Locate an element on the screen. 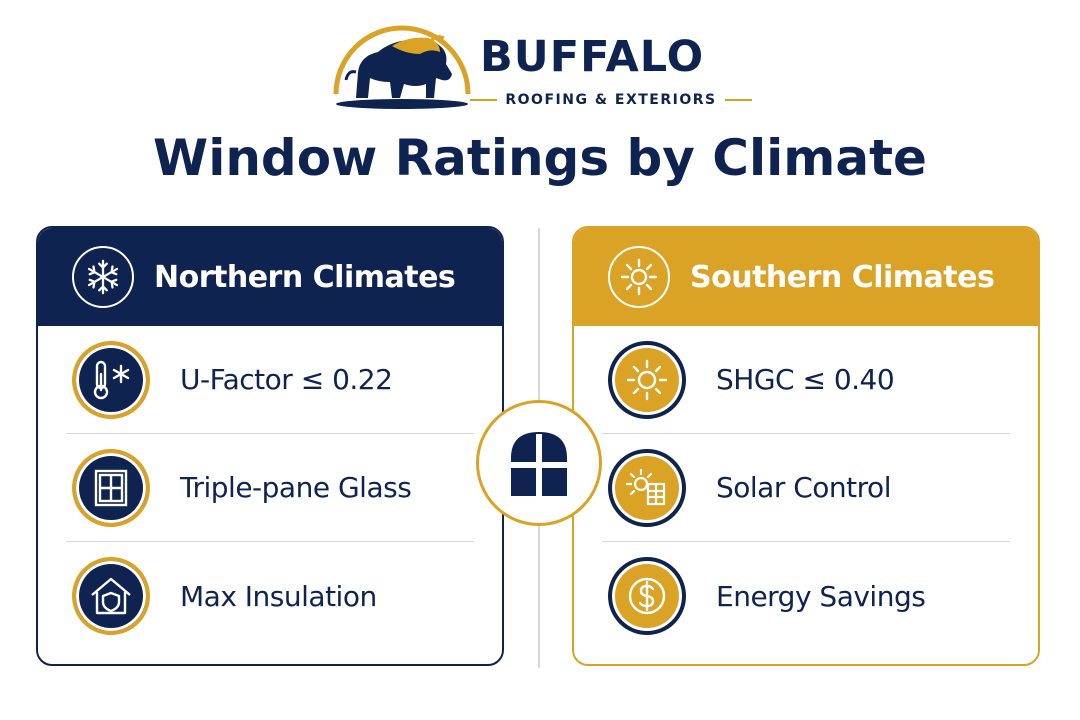  brand-logo: BUFFALO ROOFING & EXTERIORS is located at coordinates (540, 62).